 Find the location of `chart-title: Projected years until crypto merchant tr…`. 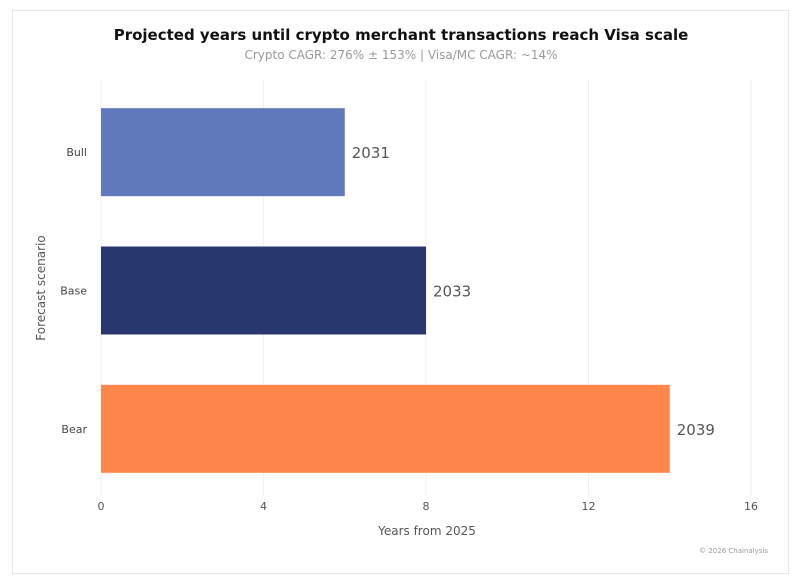

chart-title: Projected years until crypto merchant tr… is located at coordinates (401, 35).